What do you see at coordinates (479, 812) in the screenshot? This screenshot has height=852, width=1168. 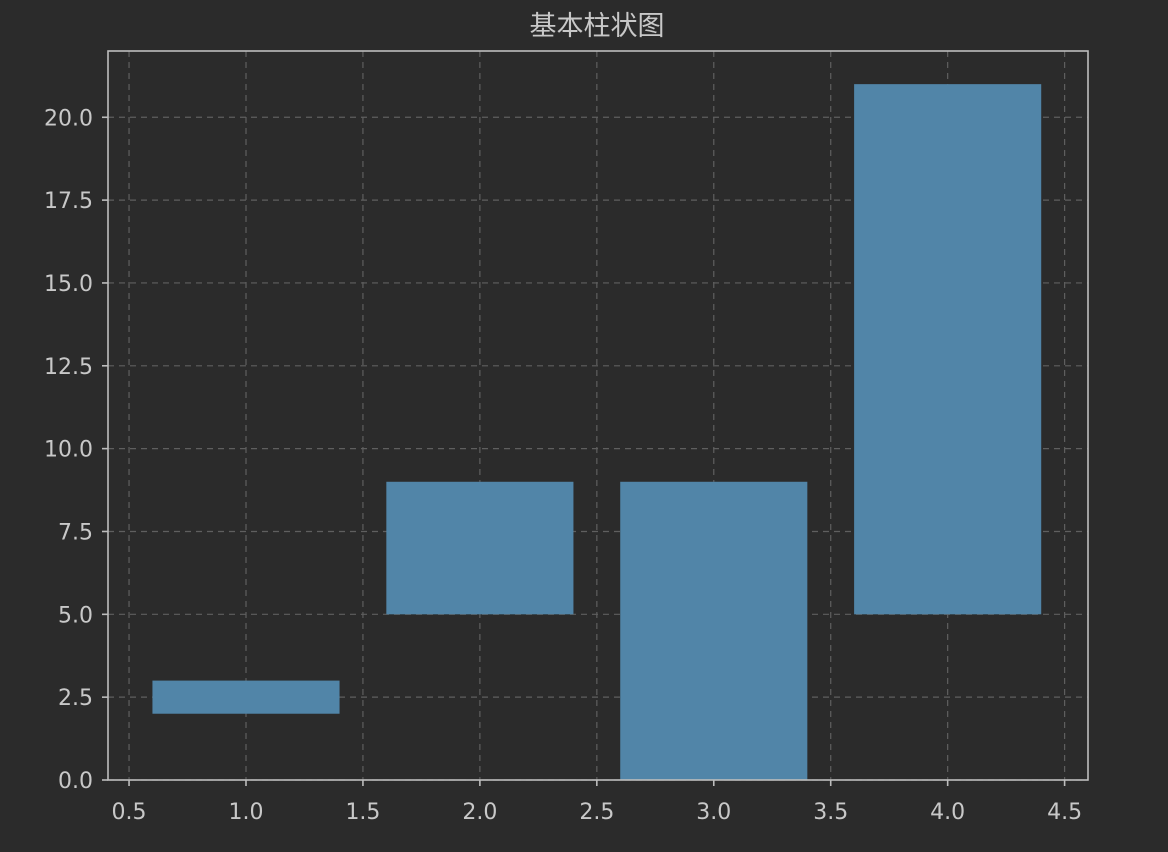 I see `x-tick-label: 2.0` at bounding box center [479, 812].